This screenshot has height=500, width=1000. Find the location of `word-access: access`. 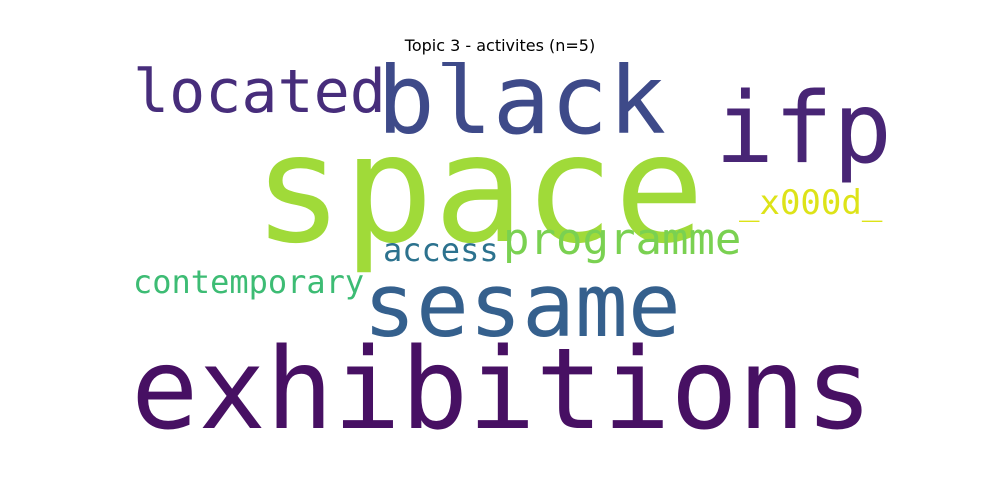

word-access: access is located at coordinates (441, 250).